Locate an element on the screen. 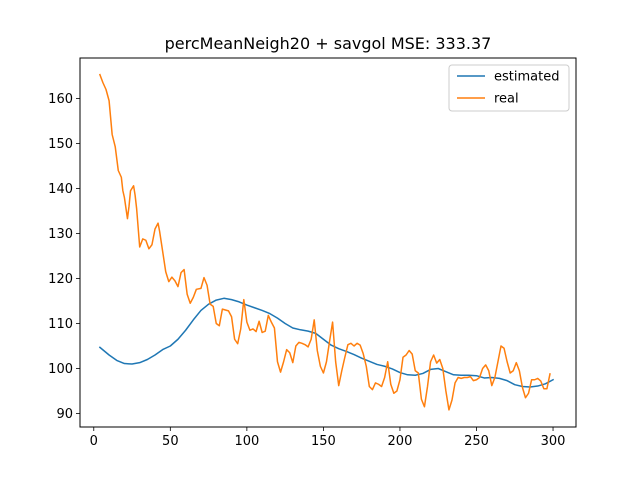  y-tick-label: 140 is located at coordinates (60, 189).